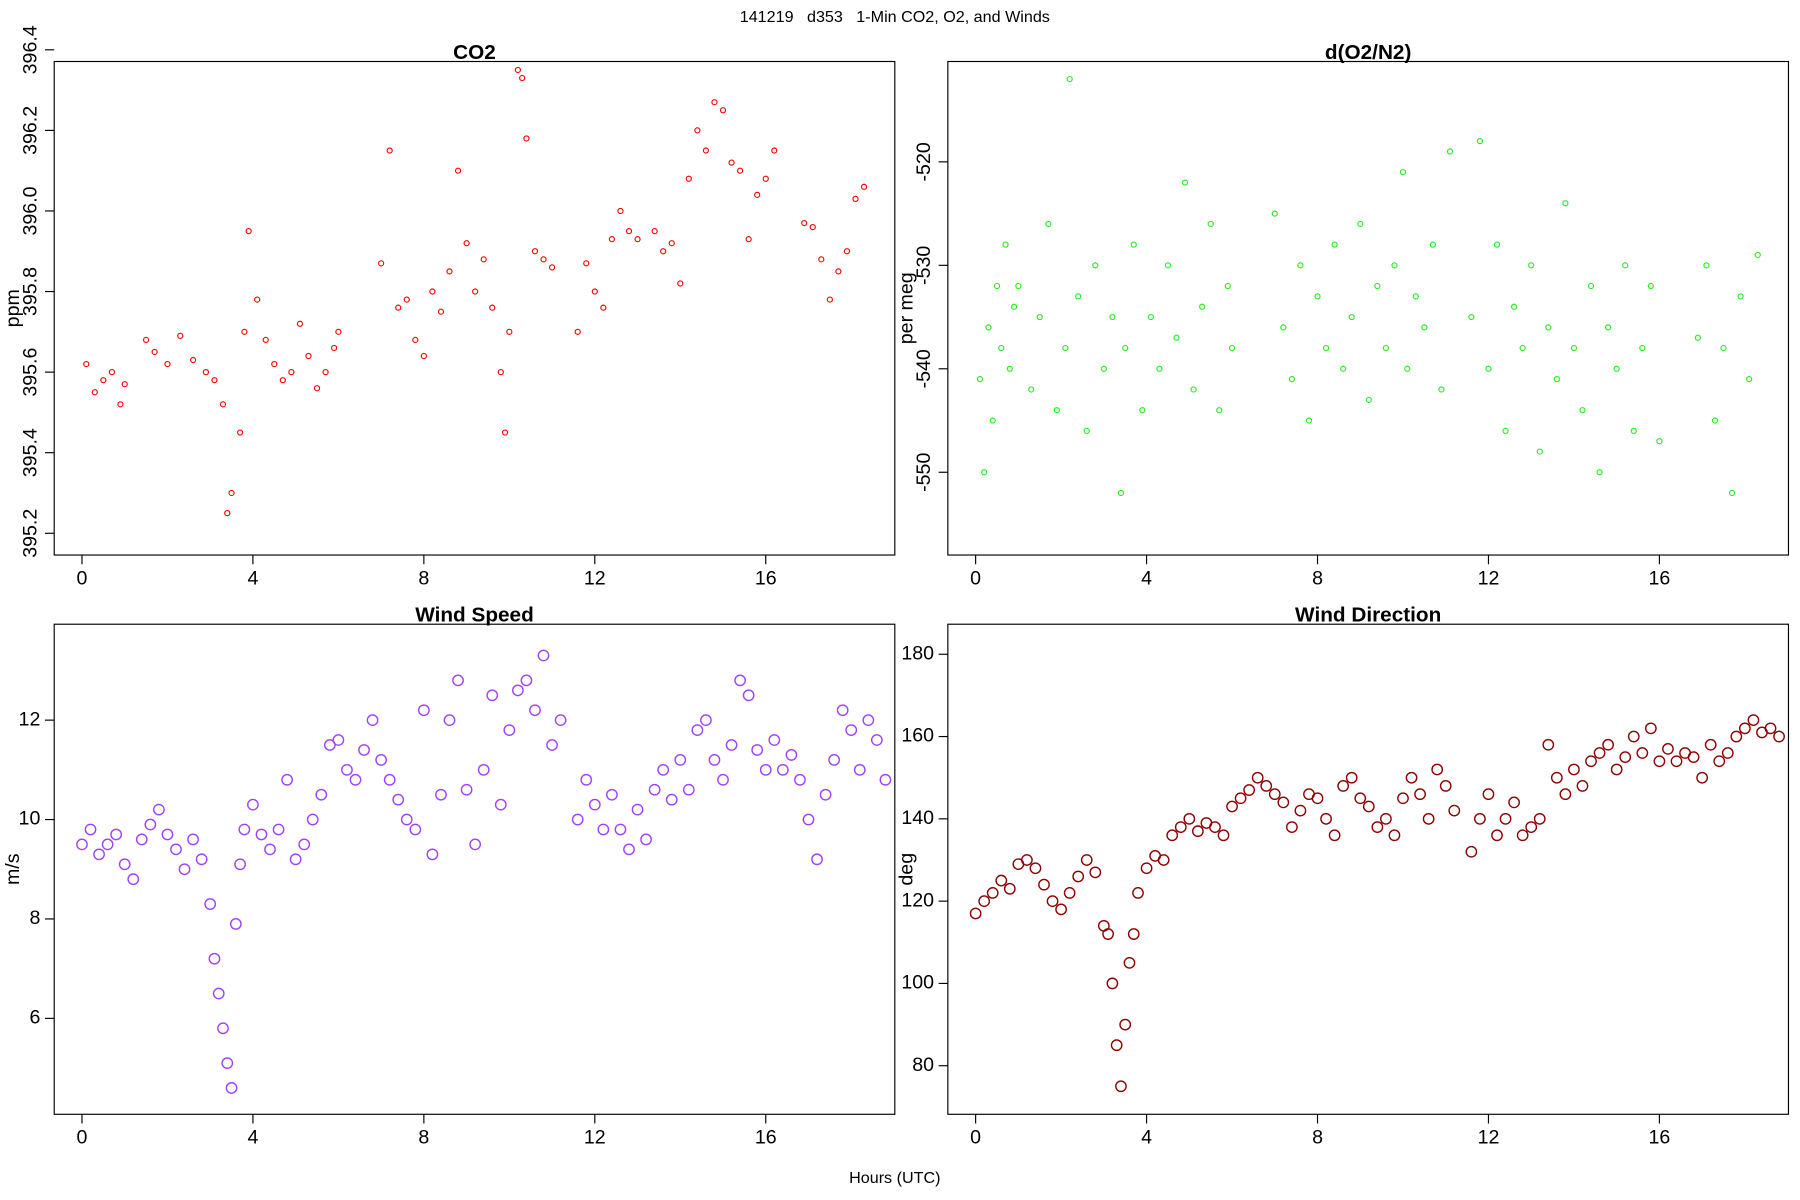  Describe the element at coordinates (924, 472) in the screenshot. I see `y-tick-label: -550` at that location.